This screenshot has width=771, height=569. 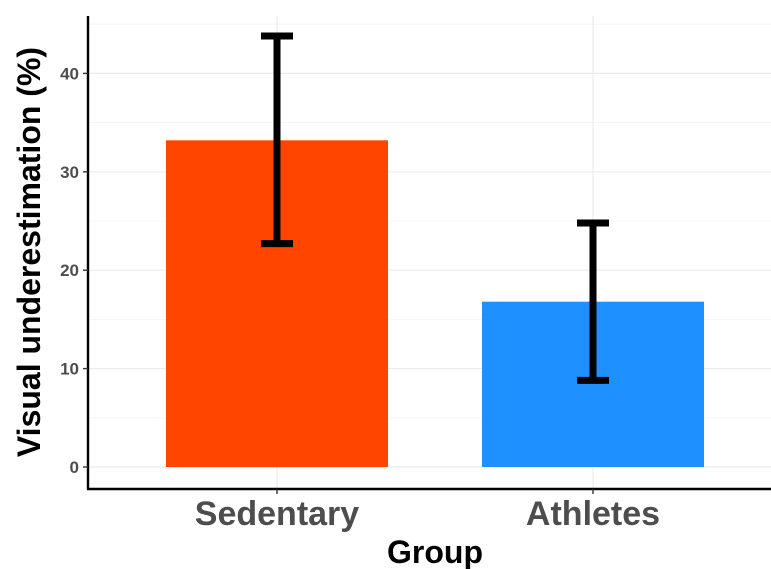 I want to click on error-bar-athletes, so click(x=593, y=301).